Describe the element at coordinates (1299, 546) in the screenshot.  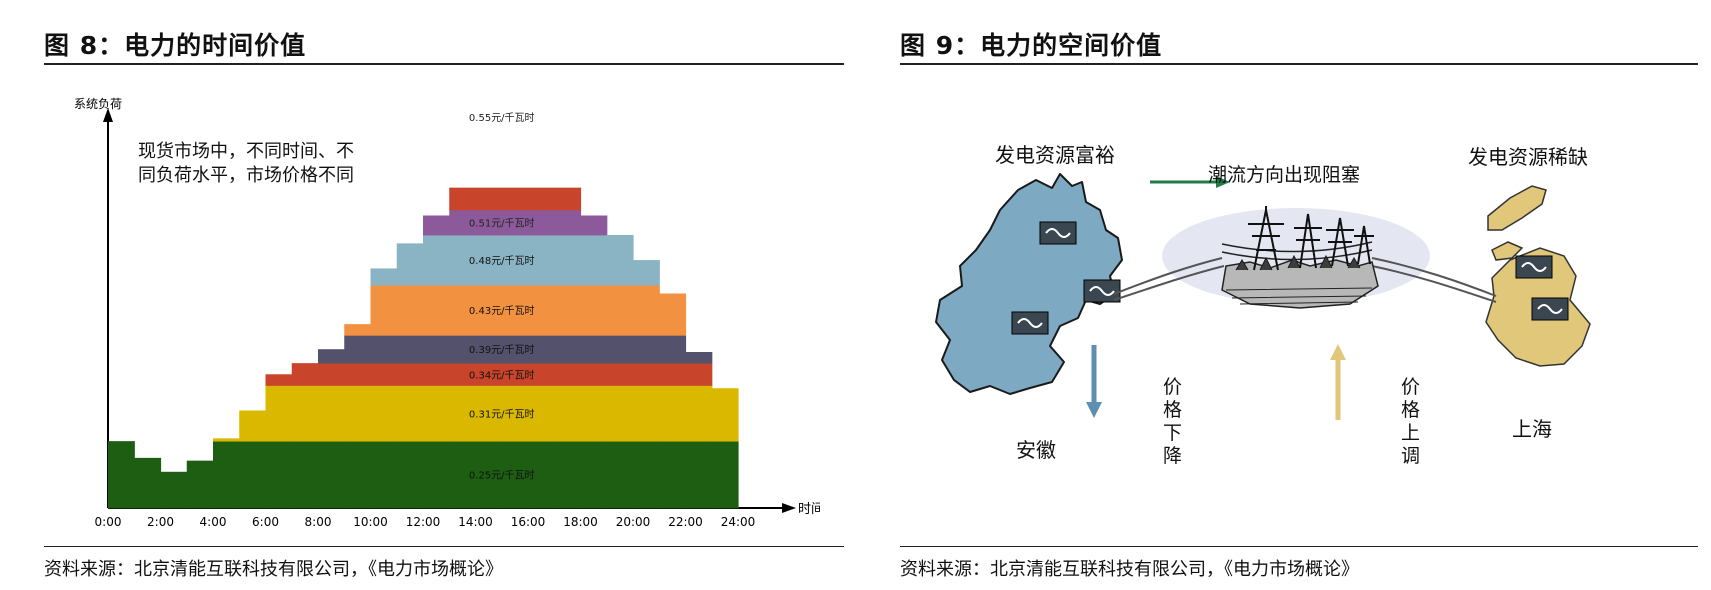
I see `figure9-source-rule` at that location.